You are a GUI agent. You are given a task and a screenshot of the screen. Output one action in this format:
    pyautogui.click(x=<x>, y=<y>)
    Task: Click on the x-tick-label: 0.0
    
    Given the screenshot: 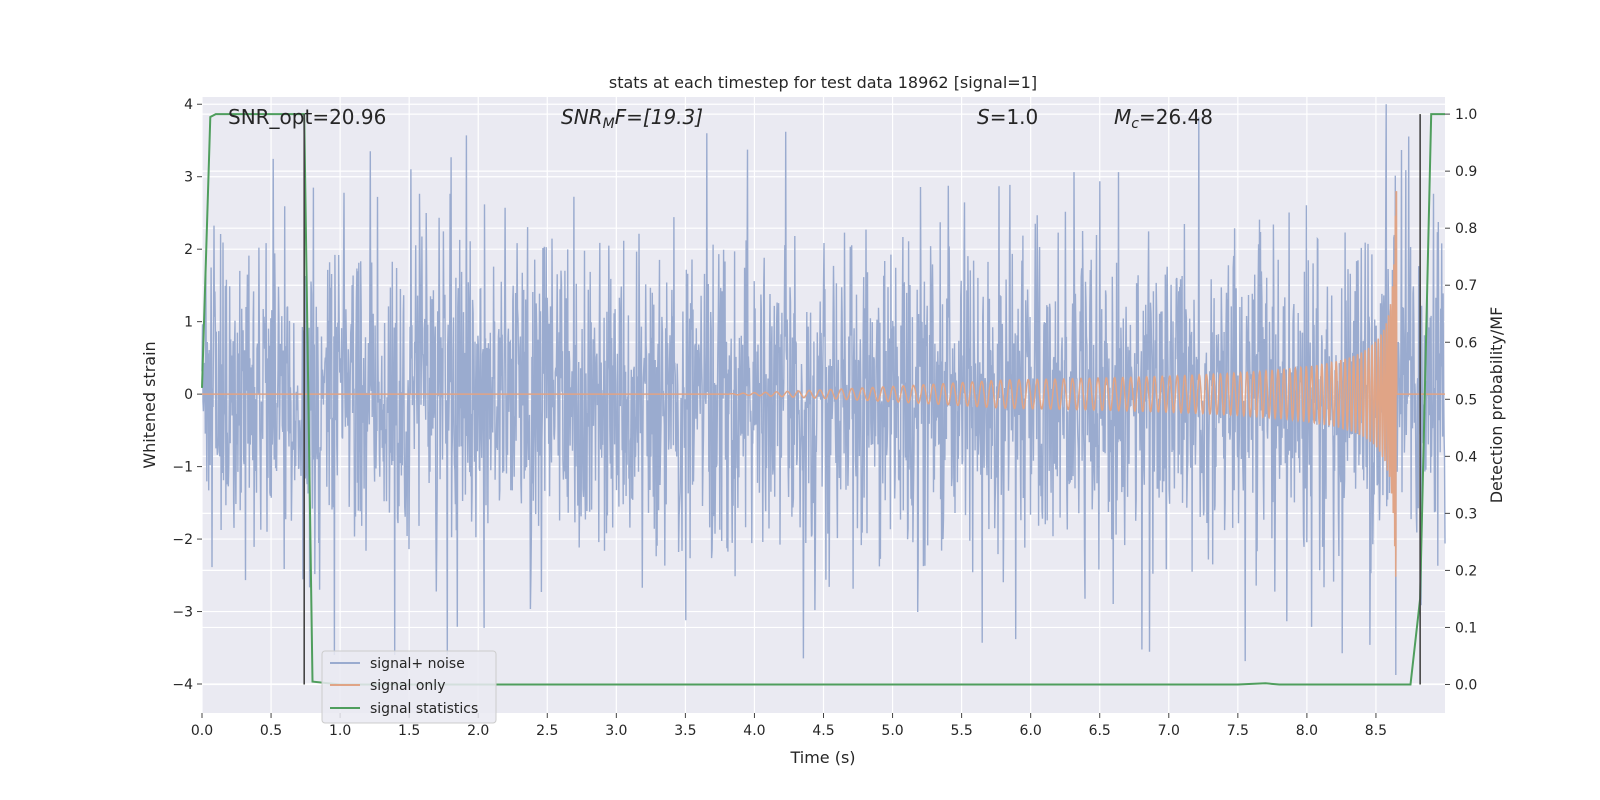 What is the action you would take?
    pyautogui.click(x=202, y=731)
    